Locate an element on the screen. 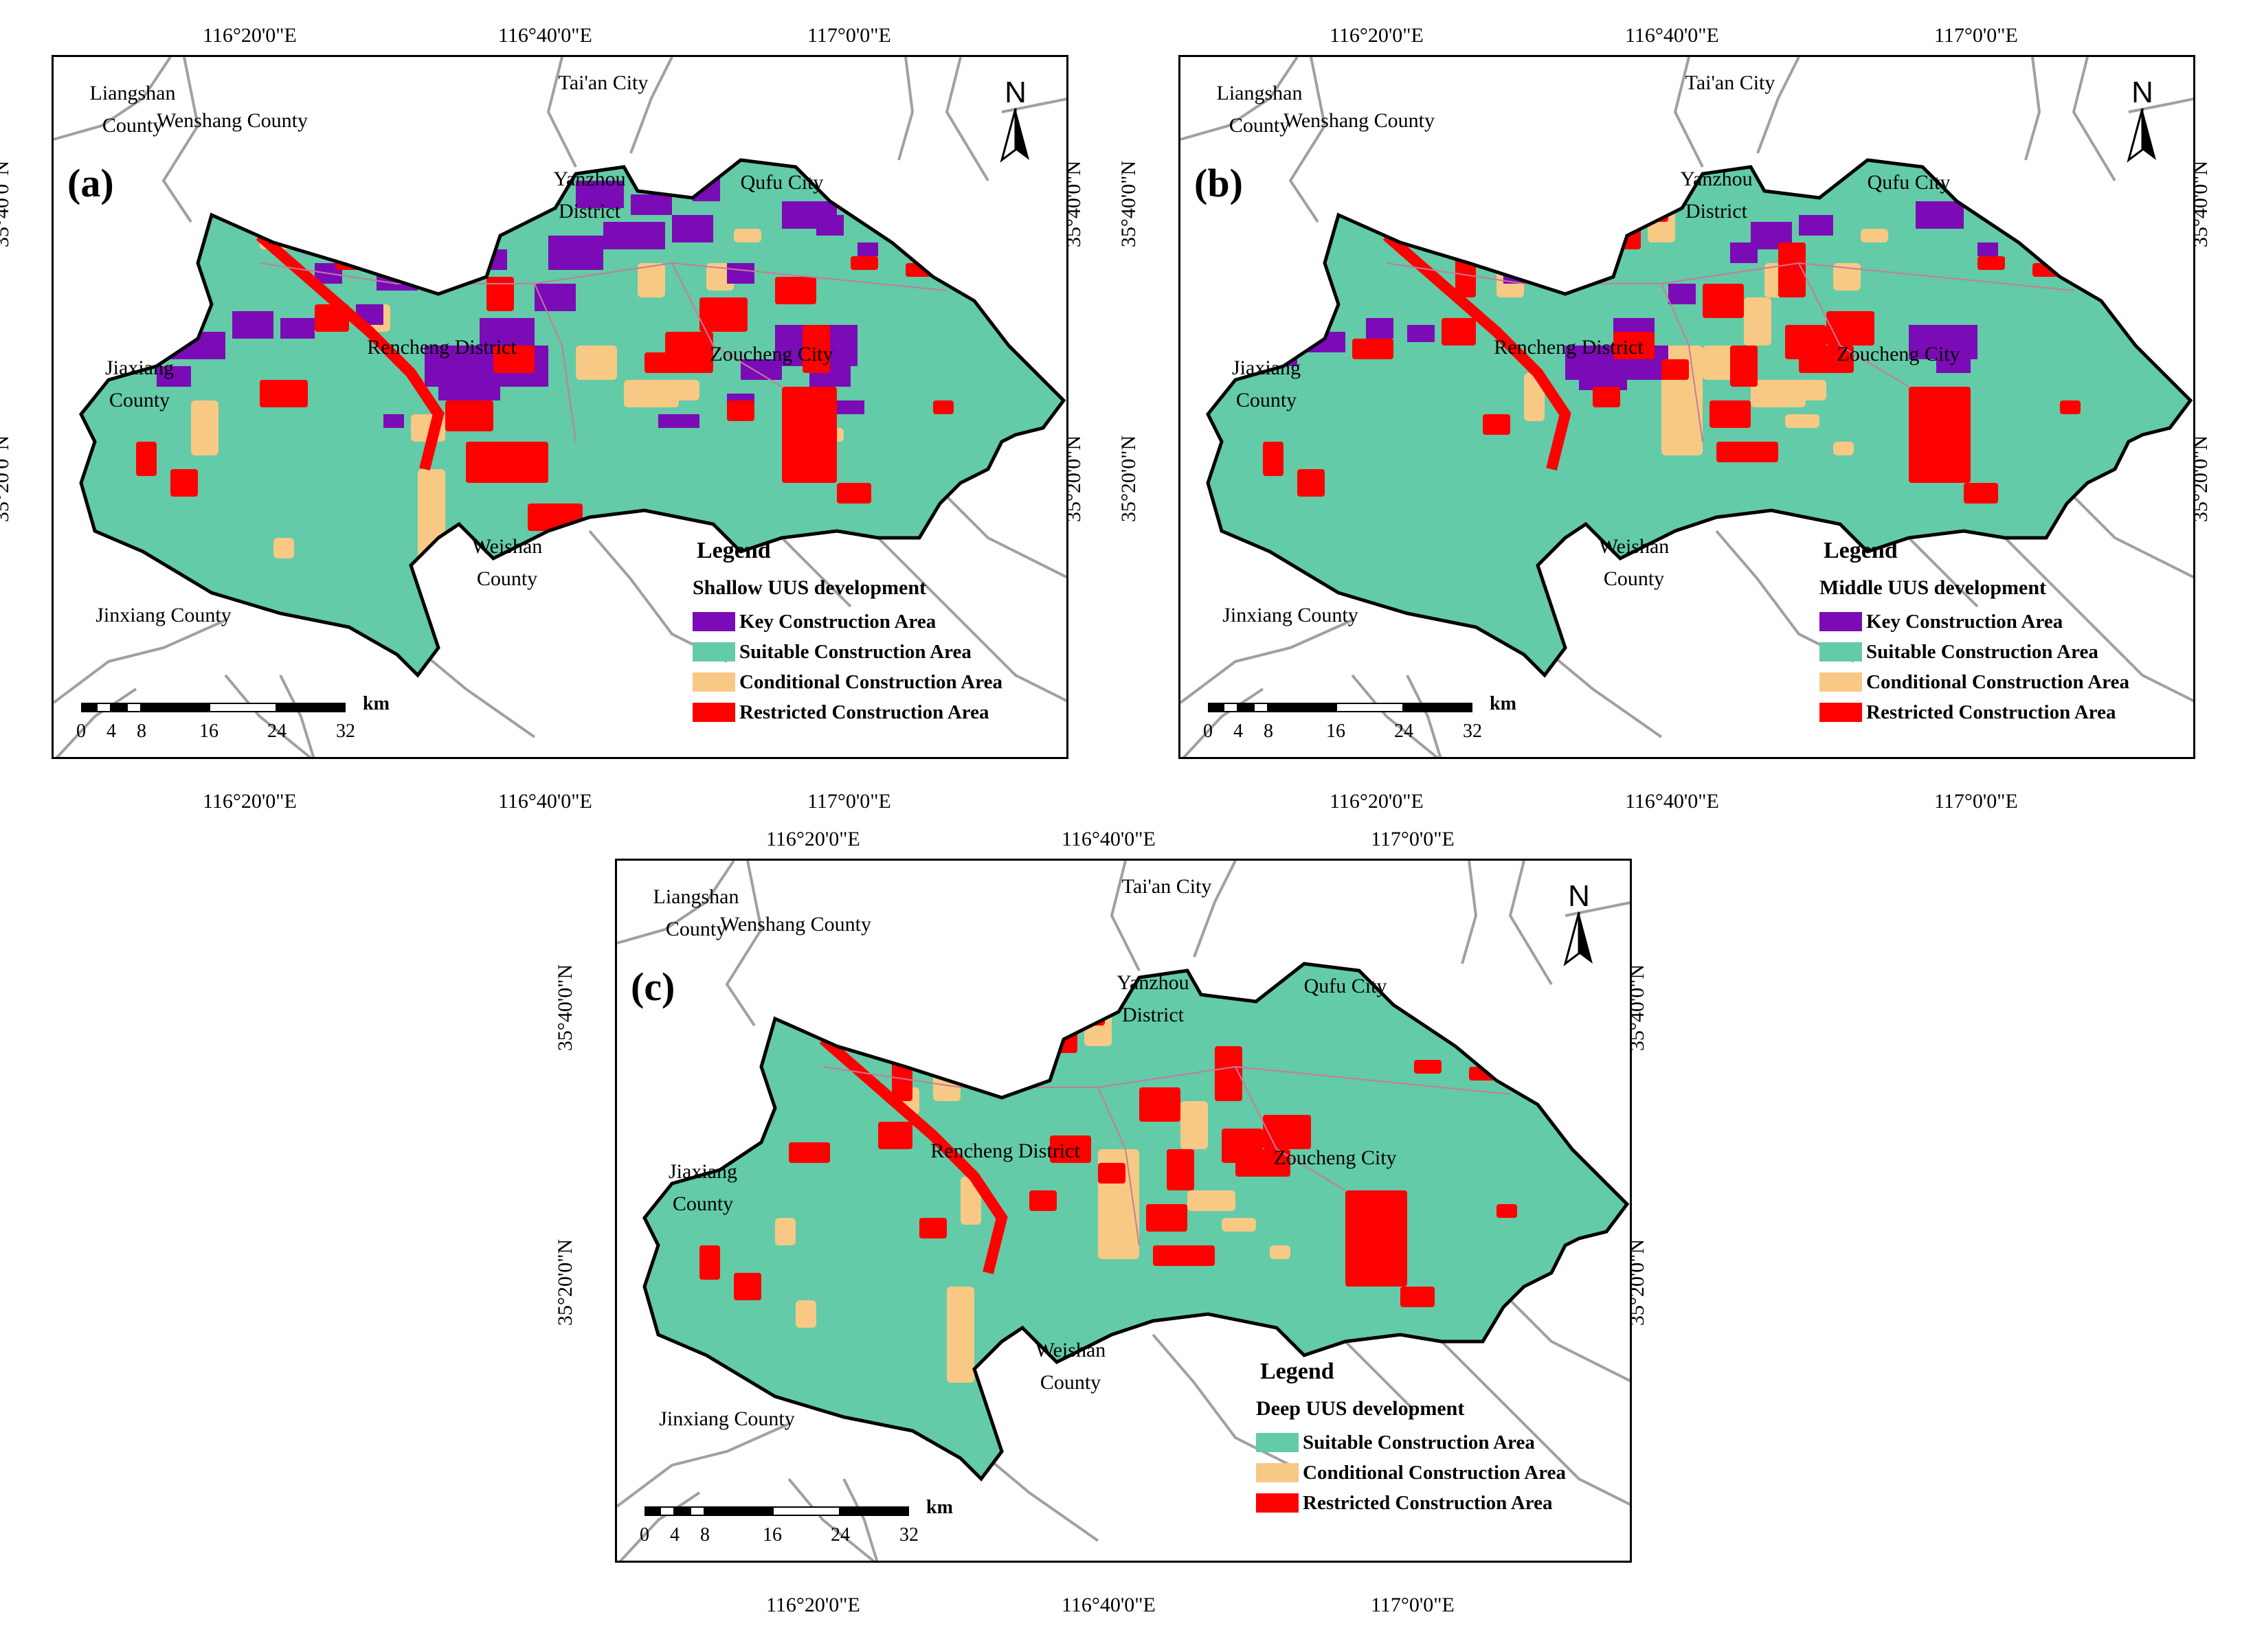  study-area-boundary is located at coordinates (1136, 1222).